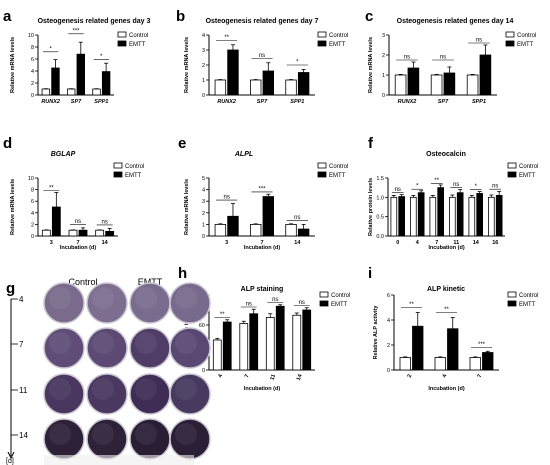 This screenshot has height=465, width=550. I want to click on x-tick-label: 3, so click(226, 243).